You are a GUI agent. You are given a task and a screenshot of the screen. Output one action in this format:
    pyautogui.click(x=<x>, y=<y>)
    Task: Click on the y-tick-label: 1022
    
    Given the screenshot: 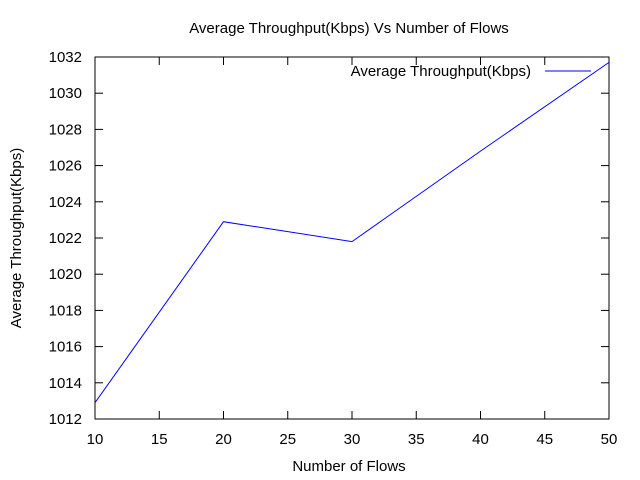 What is the action you would take?
    pyautogui.click(x=65, y=238)
    